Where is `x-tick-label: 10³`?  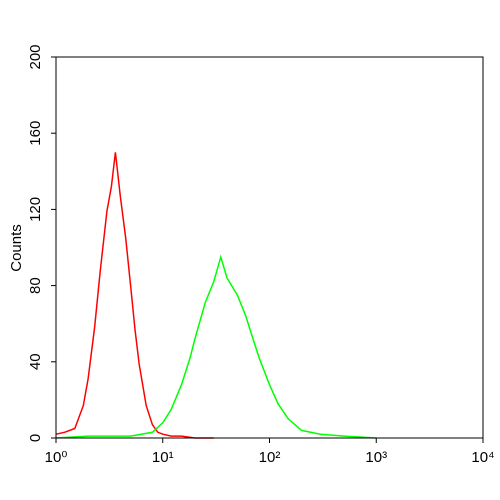
x-tick-label: 10³ is located at coordinates (376, 457).